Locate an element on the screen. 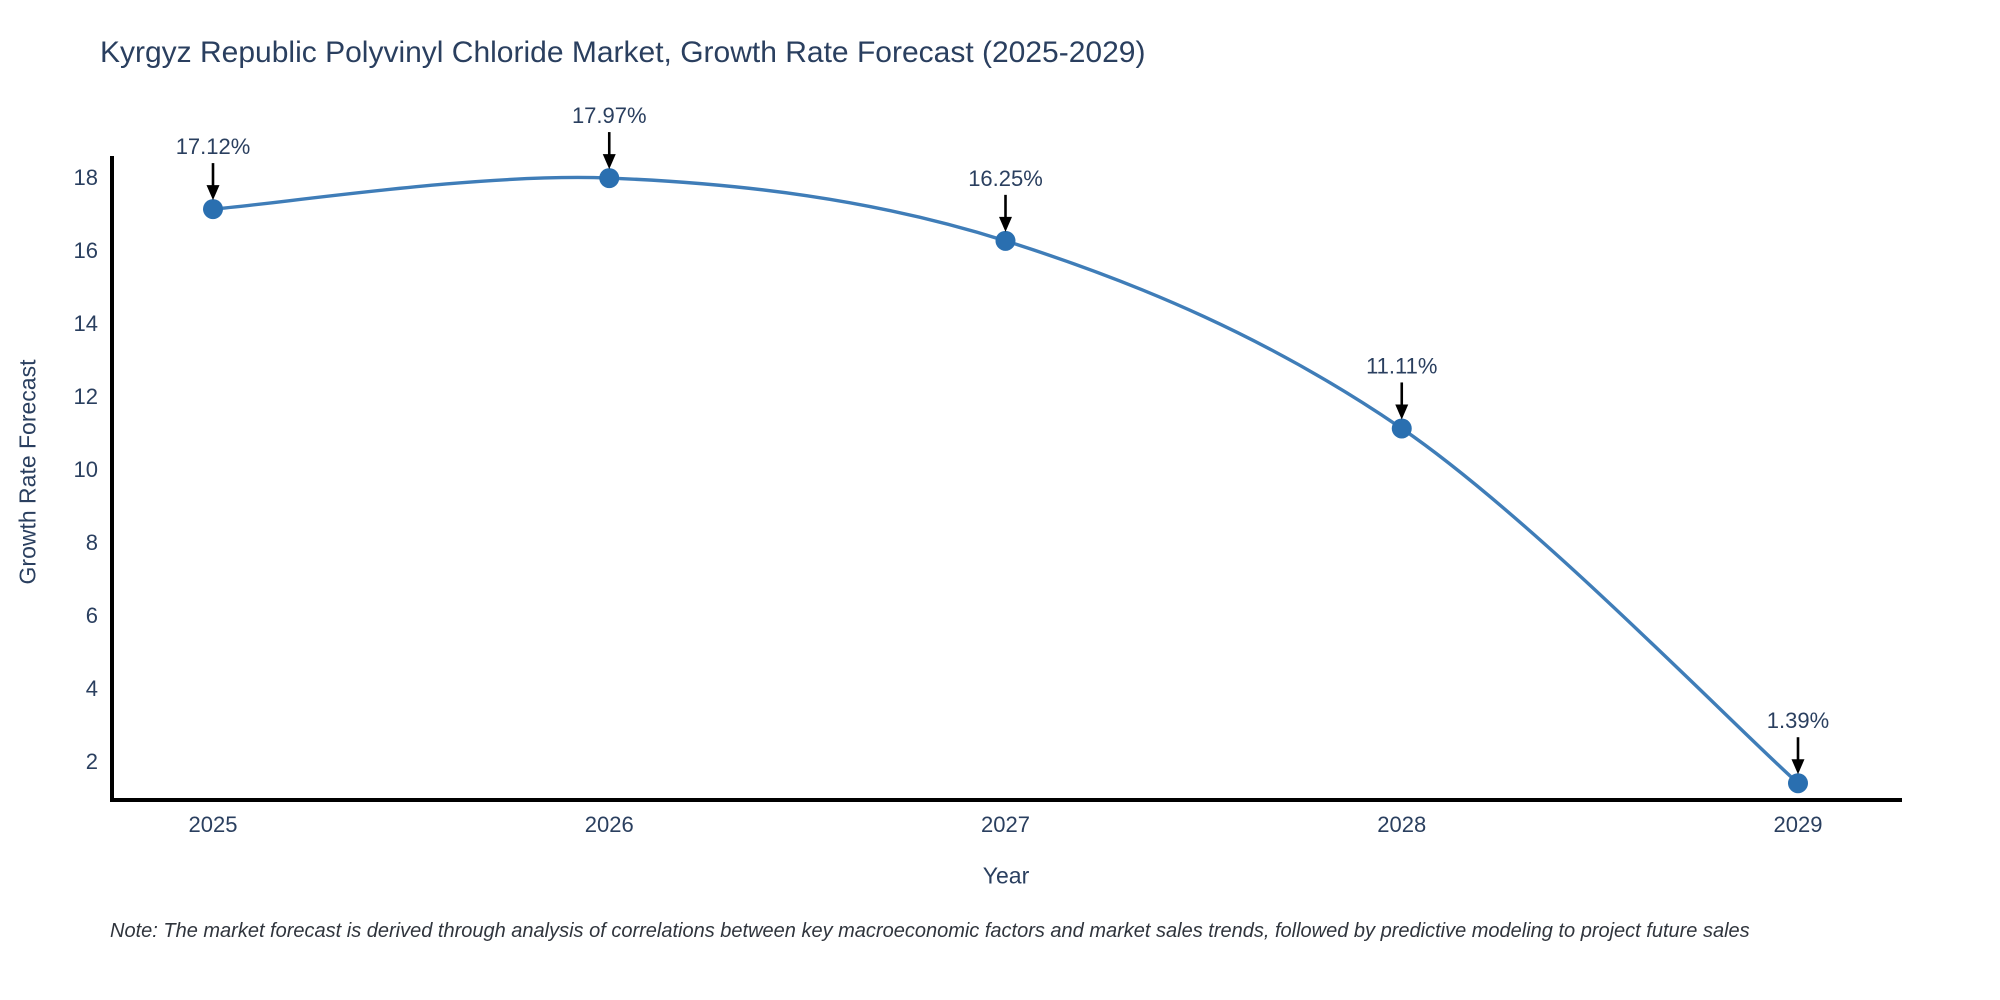 The image size is (2000, 1000). point-annotation-label: 17.12% is located at coordinates (213, 146).